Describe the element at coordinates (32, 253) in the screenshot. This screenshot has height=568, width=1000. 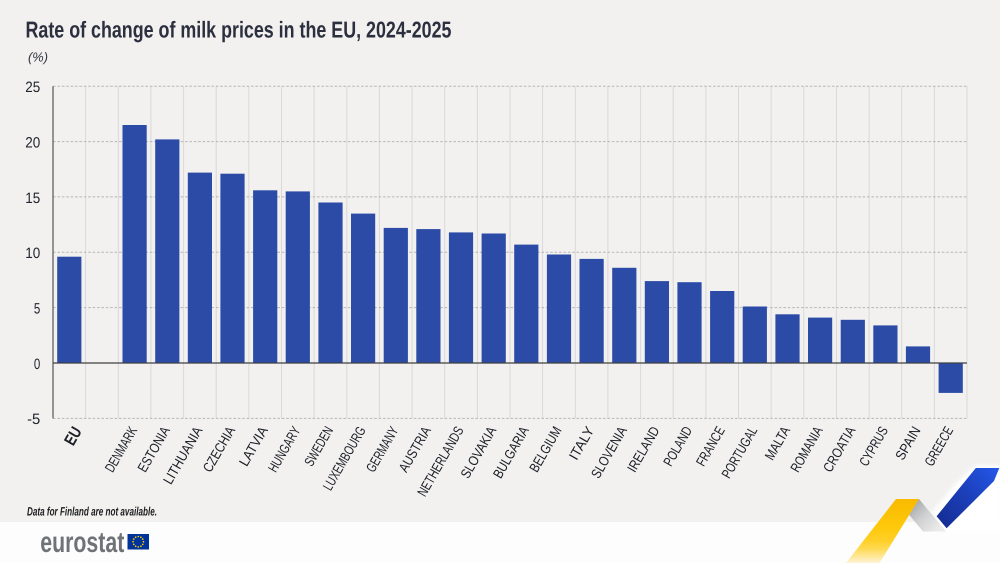
I see `svg-text: 10` at that location.